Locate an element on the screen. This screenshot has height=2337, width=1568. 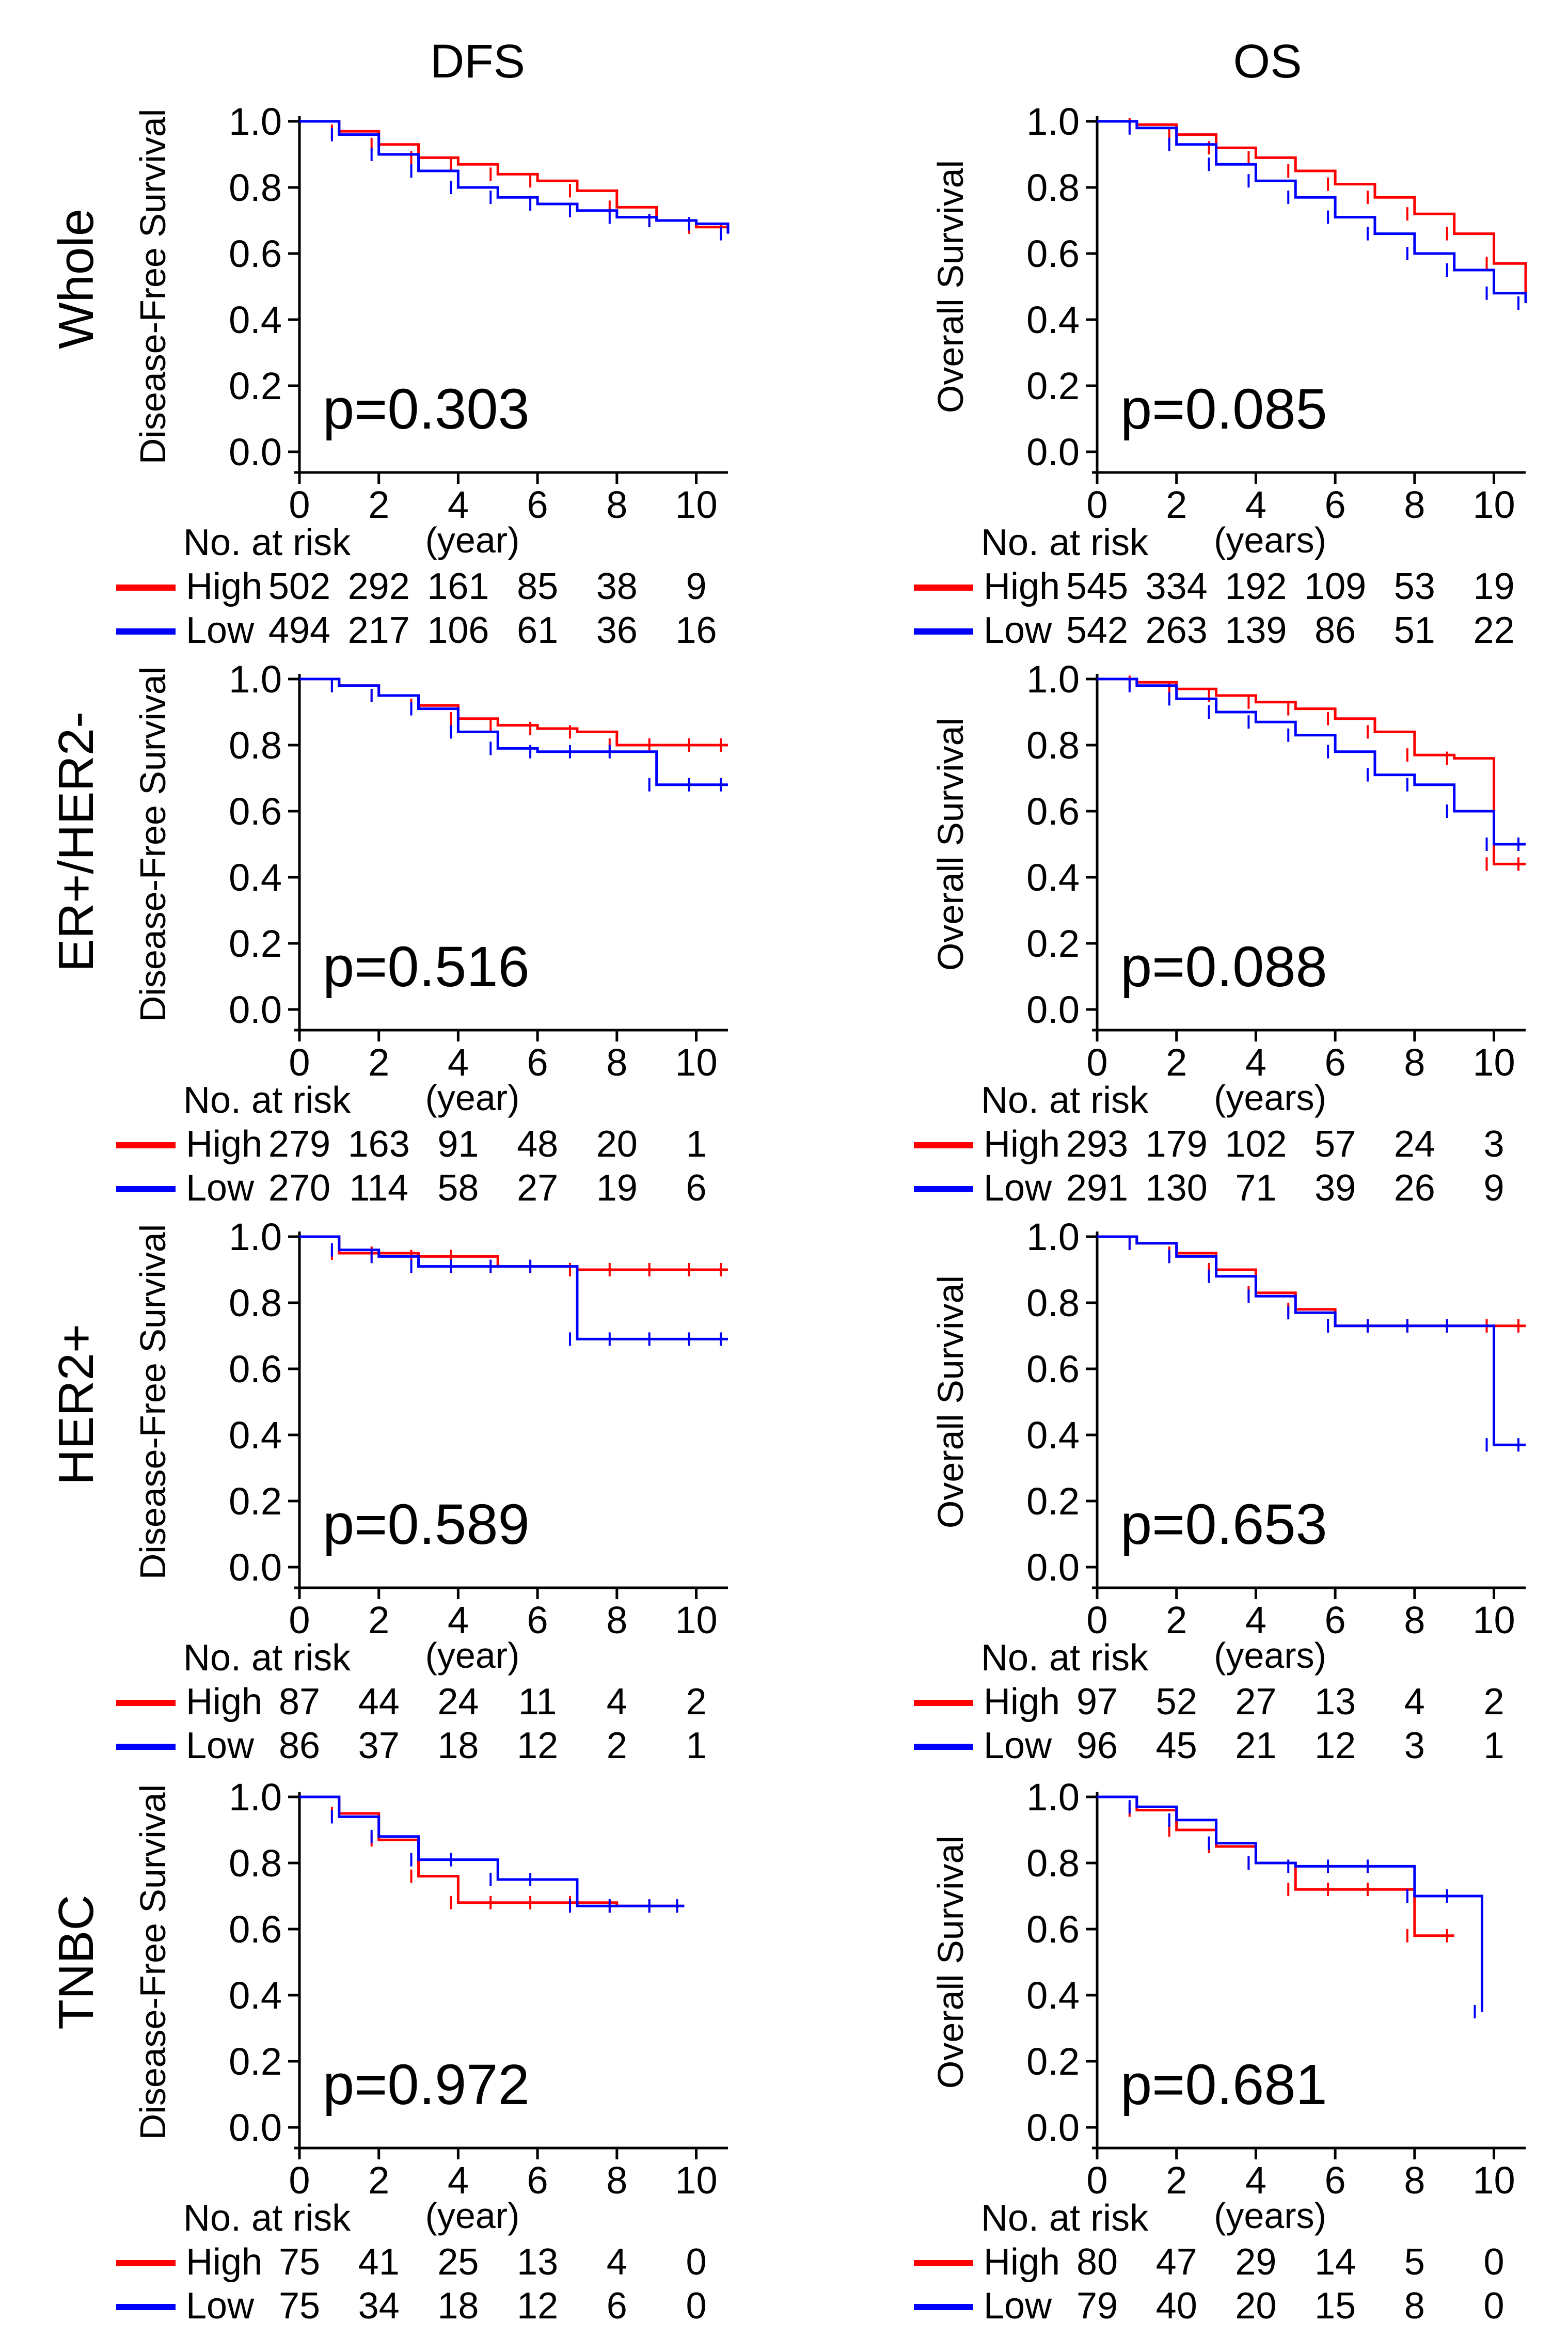
risk-count: 291 is located at coordinates (1097, 1188).